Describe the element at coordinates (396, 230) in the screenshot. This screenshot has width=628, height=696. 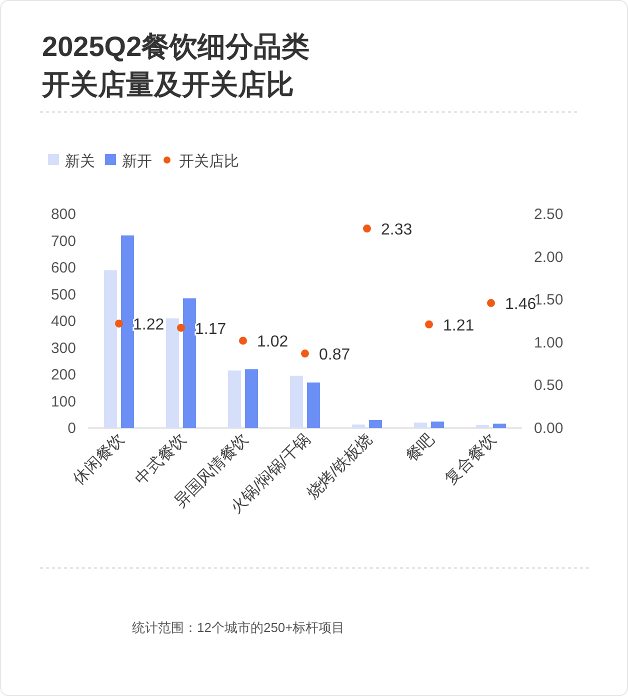
I see `data-label: 2.33` at that location.